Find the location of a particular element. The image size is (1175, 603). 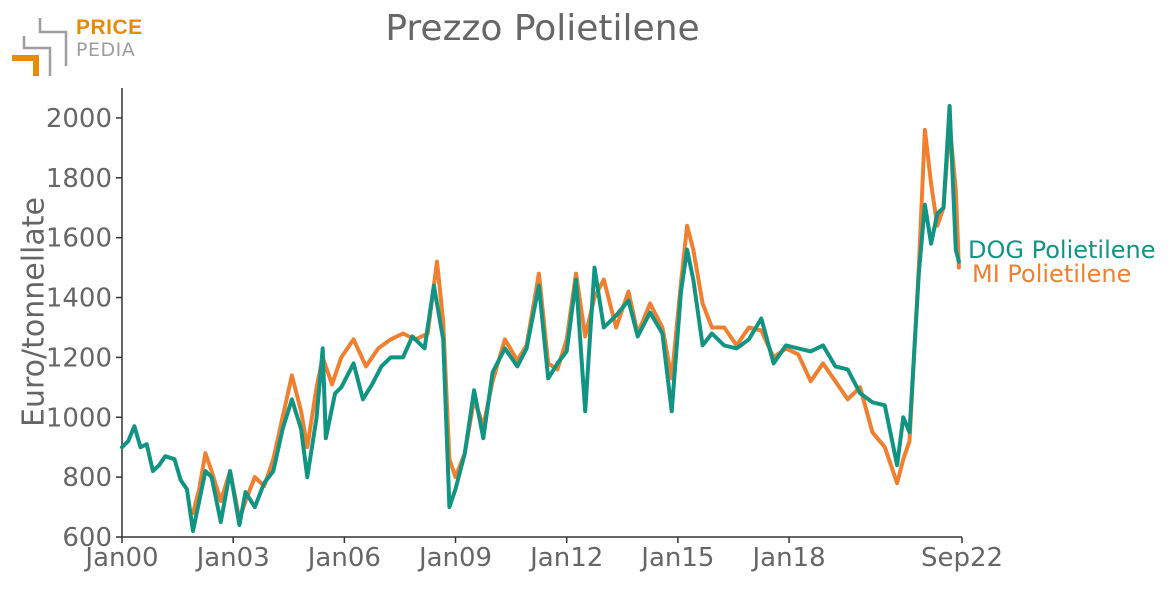

y-tick-label: 1600 is located at coordinates (79, 239).